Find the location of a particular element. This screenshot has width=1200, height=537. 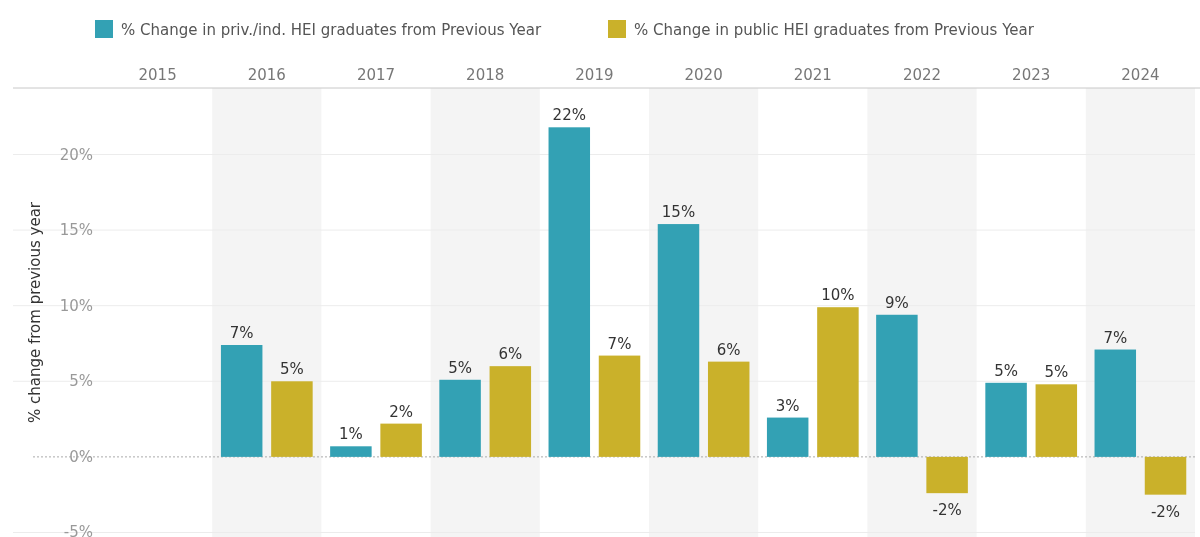

y-tick-label: -5% is located at coordinates (78, 530).